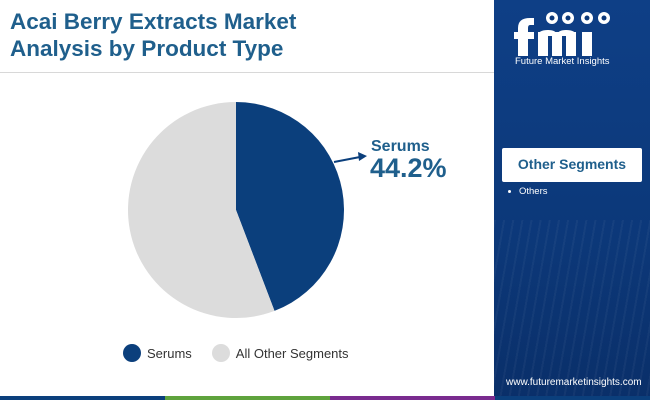 The width and height of the screenshot is (650, 400). Describe the element at coordinates (562, 61) in the screenshot. I see `logo-caption: Future Market Insights` at that location.